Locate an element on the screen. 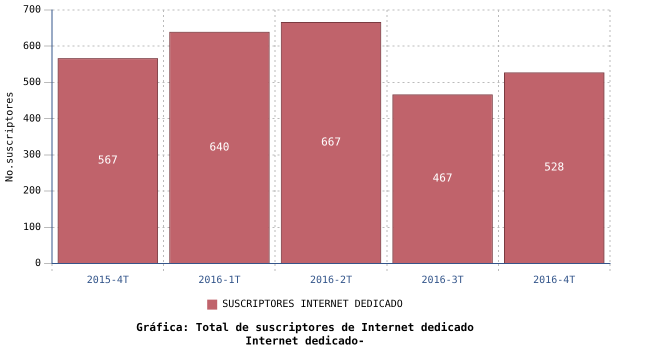  legend-label: SUSCRIPTORES INTERNET DEDICADO is located at coordinates (312, 304).